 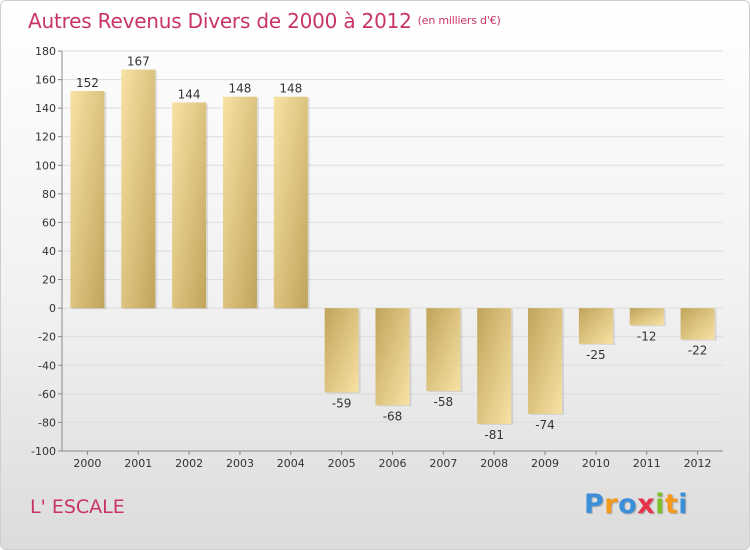 I want to click on commune-name: L' ESCALE, so click(x=77, y=507).